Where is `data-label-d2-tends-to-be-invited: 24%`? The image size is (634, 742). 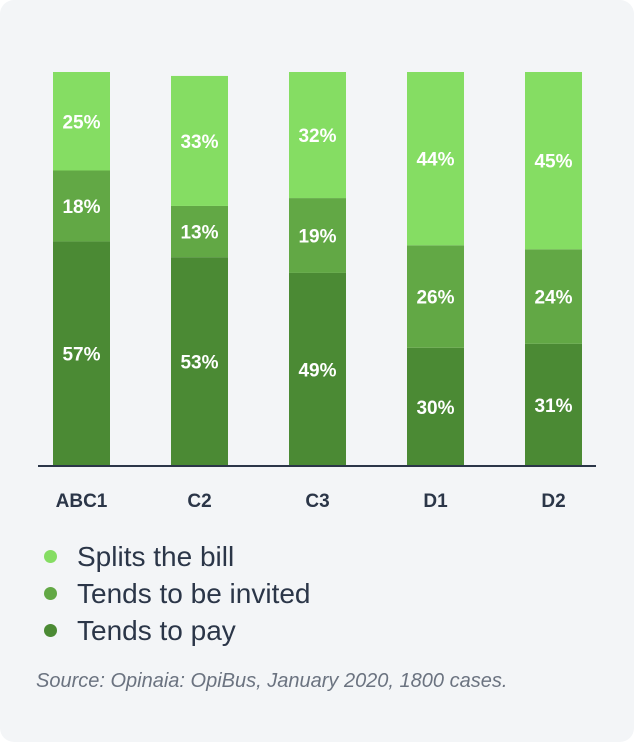 data-label-d2-tends-to-be-invited: 24% is located at coordinates (553, 298).